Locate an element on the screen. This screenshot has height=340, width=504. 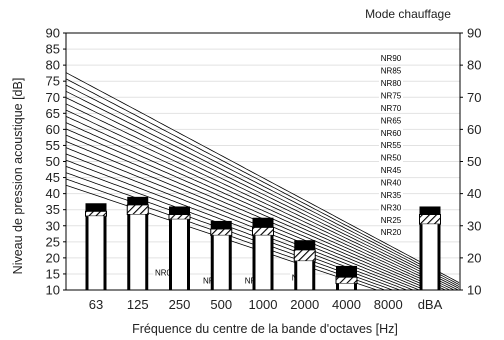
y-tick-label: 55 is located at coordinates (53, 145).